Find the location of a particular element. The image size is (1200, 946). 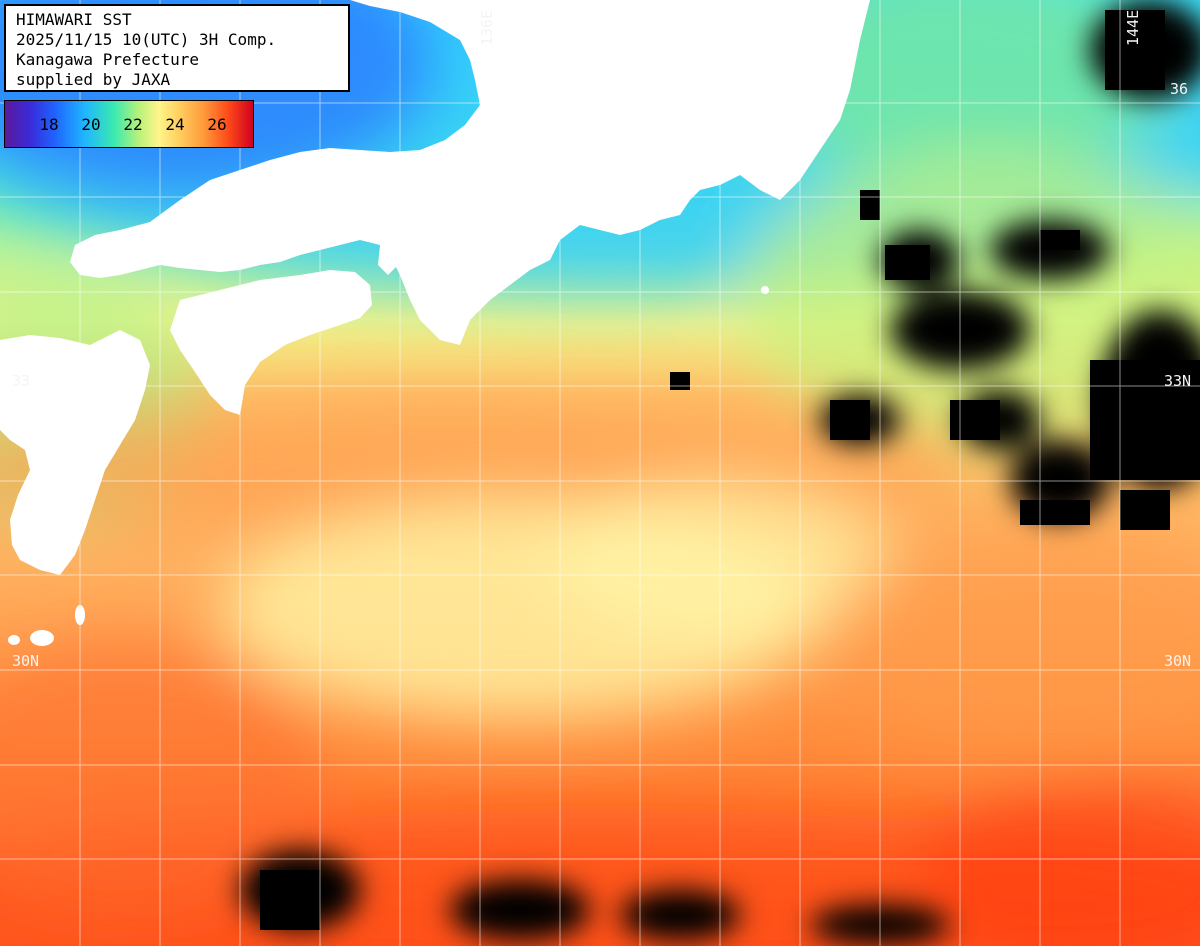

colorbar-tick-26: 26 is located at coordinates (217, 124).